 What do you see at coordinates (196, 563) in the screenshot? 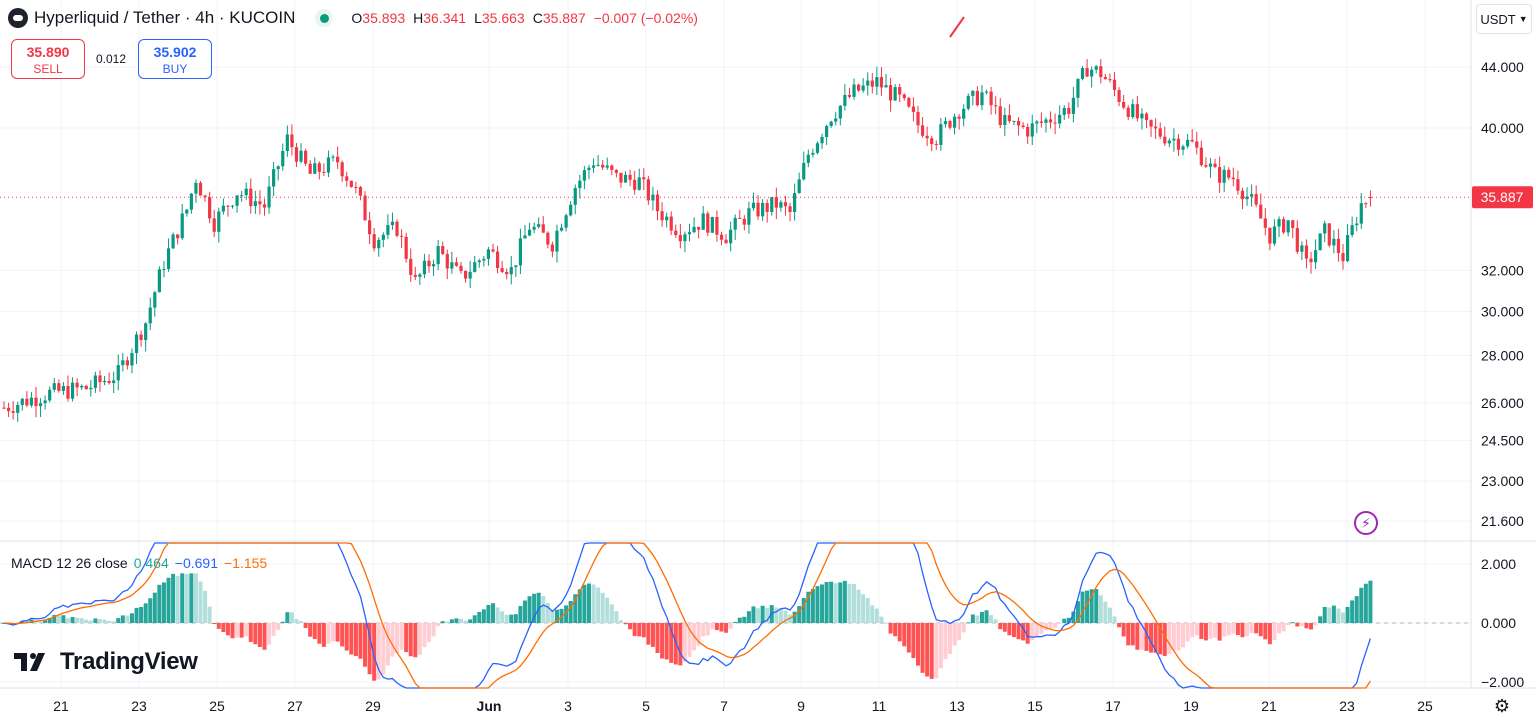
I see `macd-line-value: −0.691` at bounding box center [196, 563].